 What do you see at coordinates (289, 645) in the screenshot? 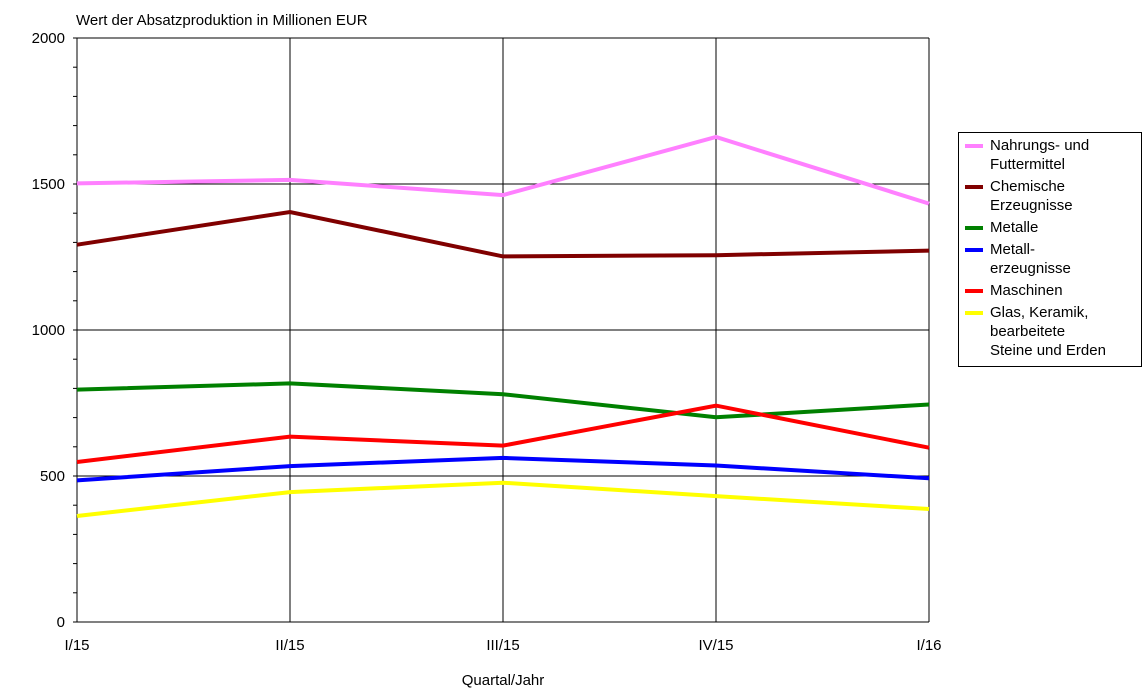
I see `x-tick-label: II/15` at bounding box center [289, 645].